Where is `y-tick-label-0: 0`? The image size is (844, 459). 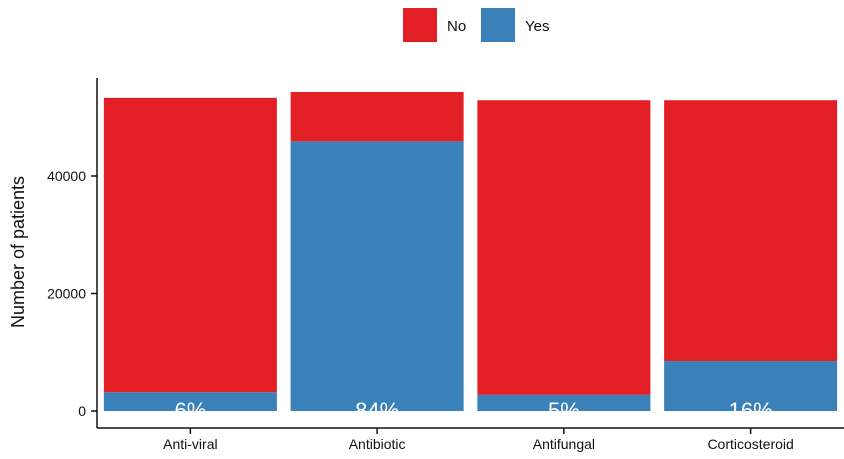 y-tick-label-0: 0 is located at coordinates (82, 411).